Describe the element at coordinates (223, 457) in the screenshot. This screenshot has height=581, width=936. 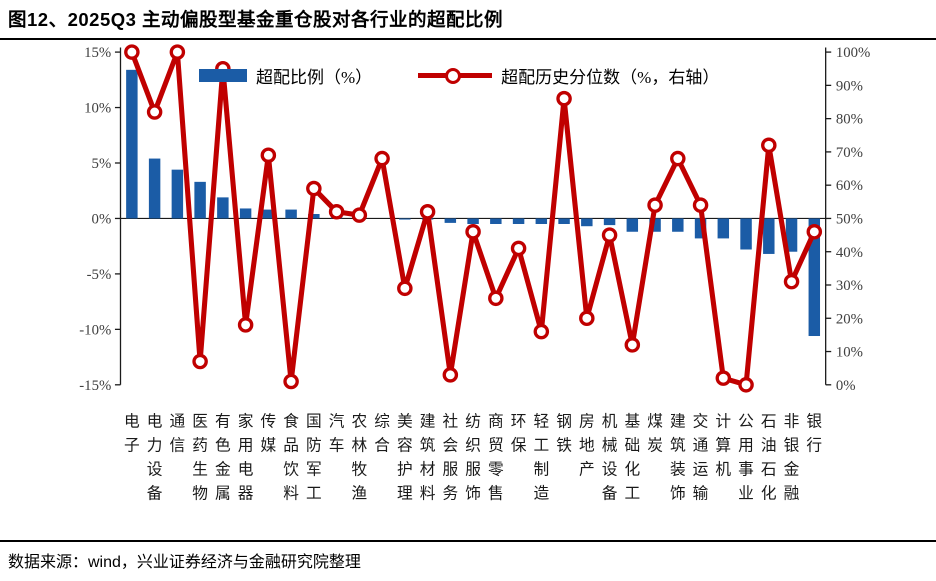
I see `x-axis-label: 有色金属` at that location.